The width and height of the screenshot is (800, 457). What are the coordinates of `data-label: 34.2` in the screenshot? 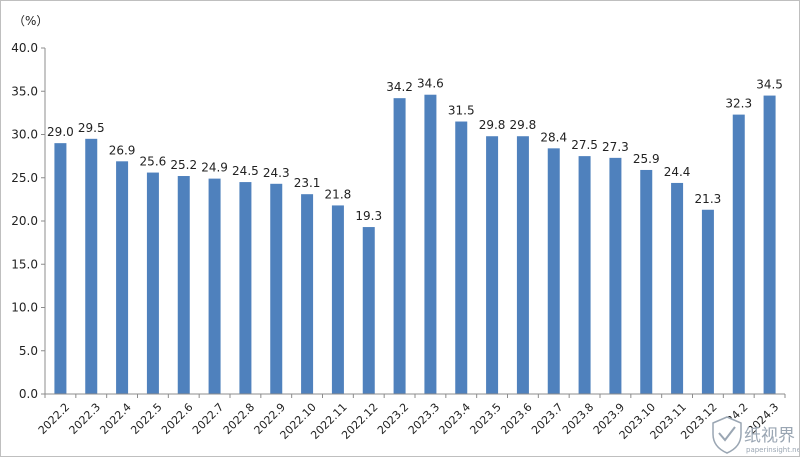 It's located at (399, 87).